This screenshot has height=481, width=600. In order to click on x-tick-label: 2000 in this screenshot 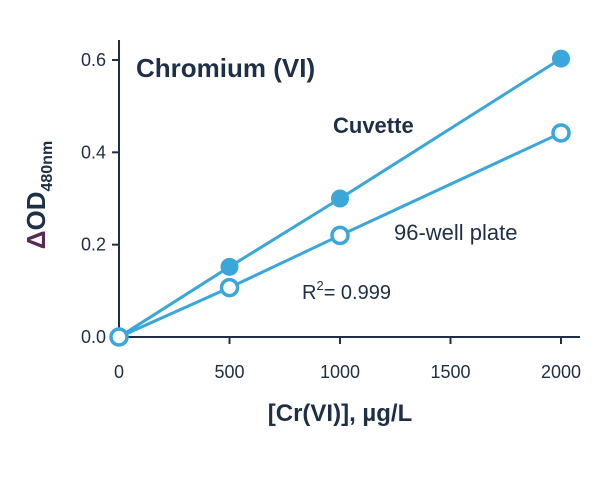, I will do `click(561, 372)`.